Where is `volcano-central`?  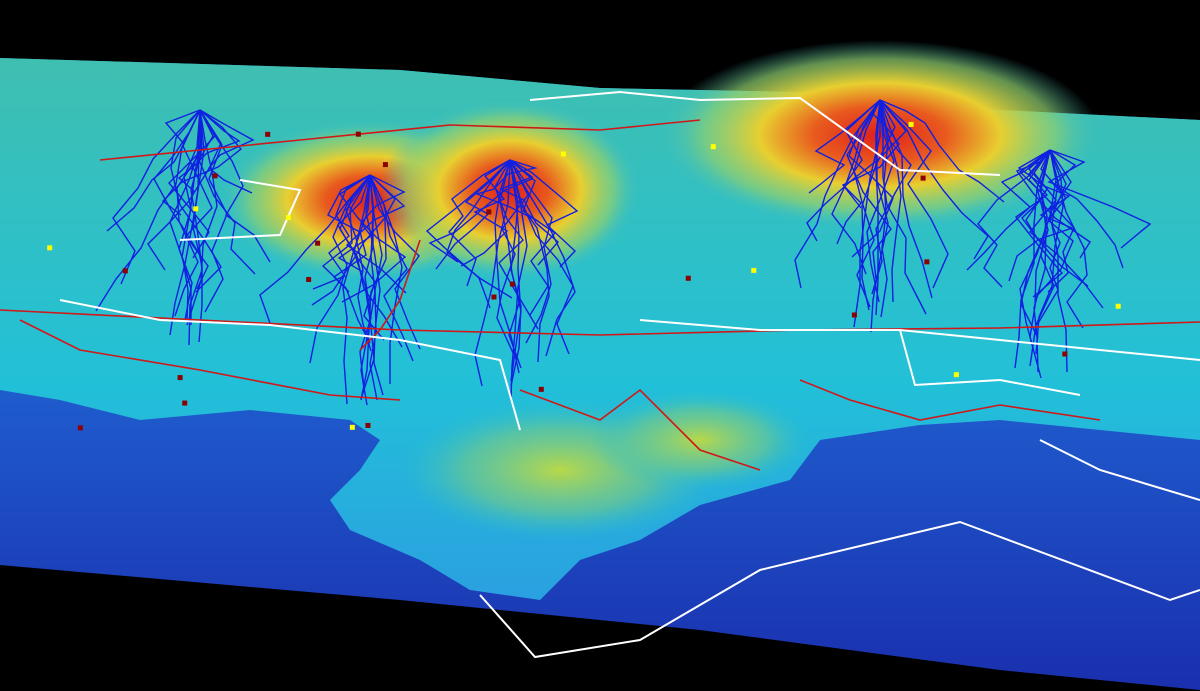
volcano-central is located at coordinates (510, 190).